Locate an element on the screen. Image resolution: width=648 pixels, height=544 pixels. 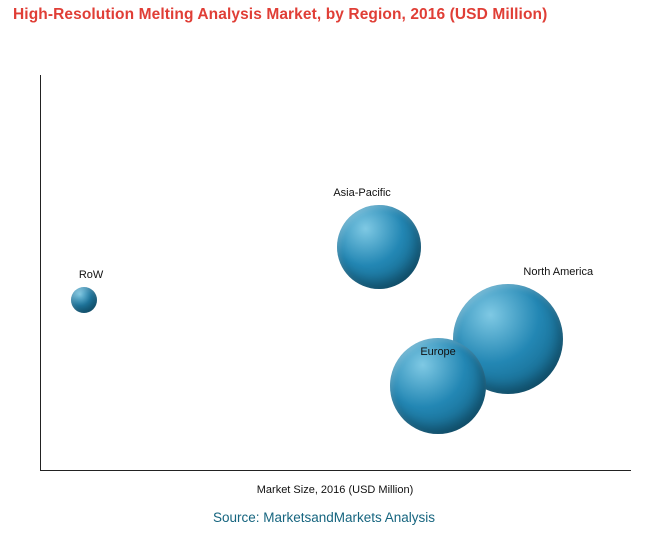
bubble-europe is located at coordinates (438, 385).